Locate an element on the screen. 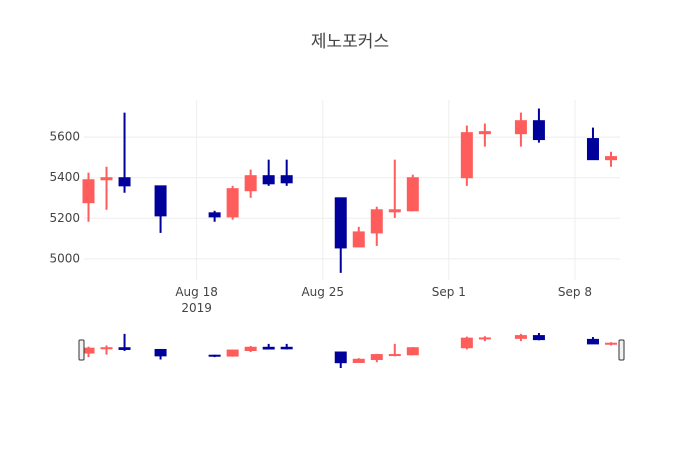  x-tick-label: Sep 1 is located at coordinates (449, 292).